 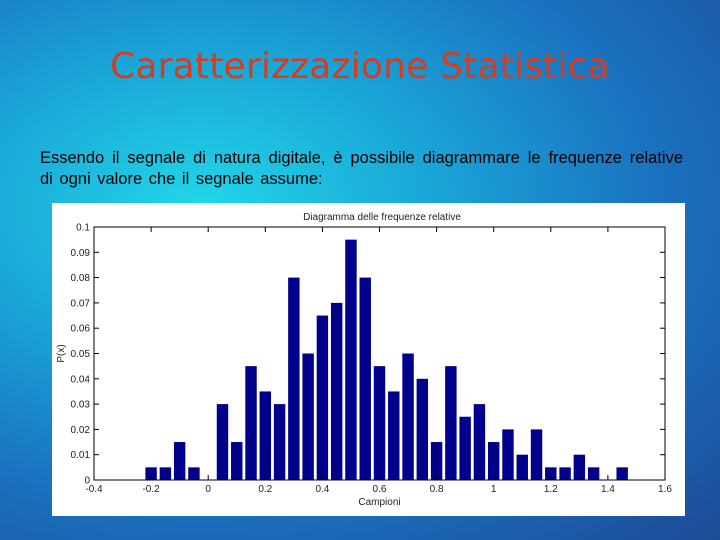 I want to click on x-tick-label: 1.2, so click(x=551, y=489).